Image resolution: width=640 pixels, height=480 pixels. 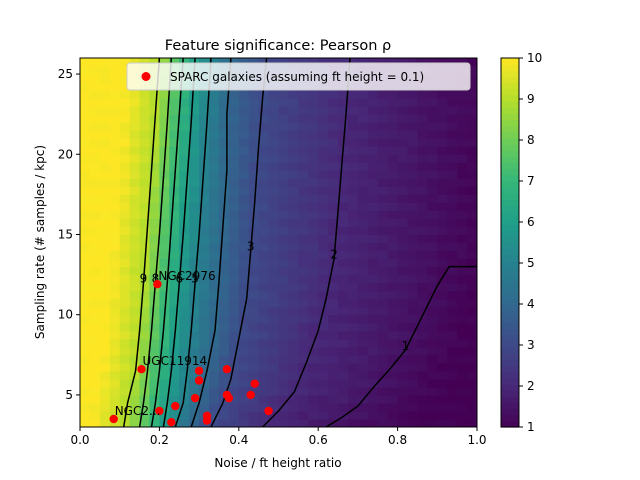 I want to click on galaxy-label: UGC11914, so click(x=175, y=361).